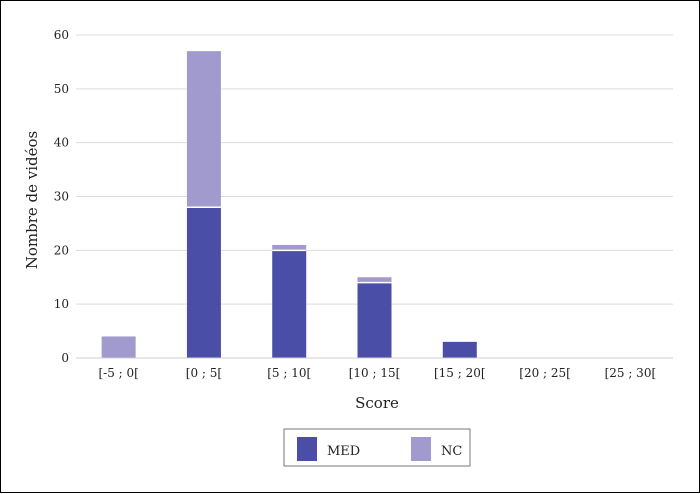 Image resolution: width=700 pixels, height=494 pixels. I want to click on y-tick-label: 10, so click(61, 304).